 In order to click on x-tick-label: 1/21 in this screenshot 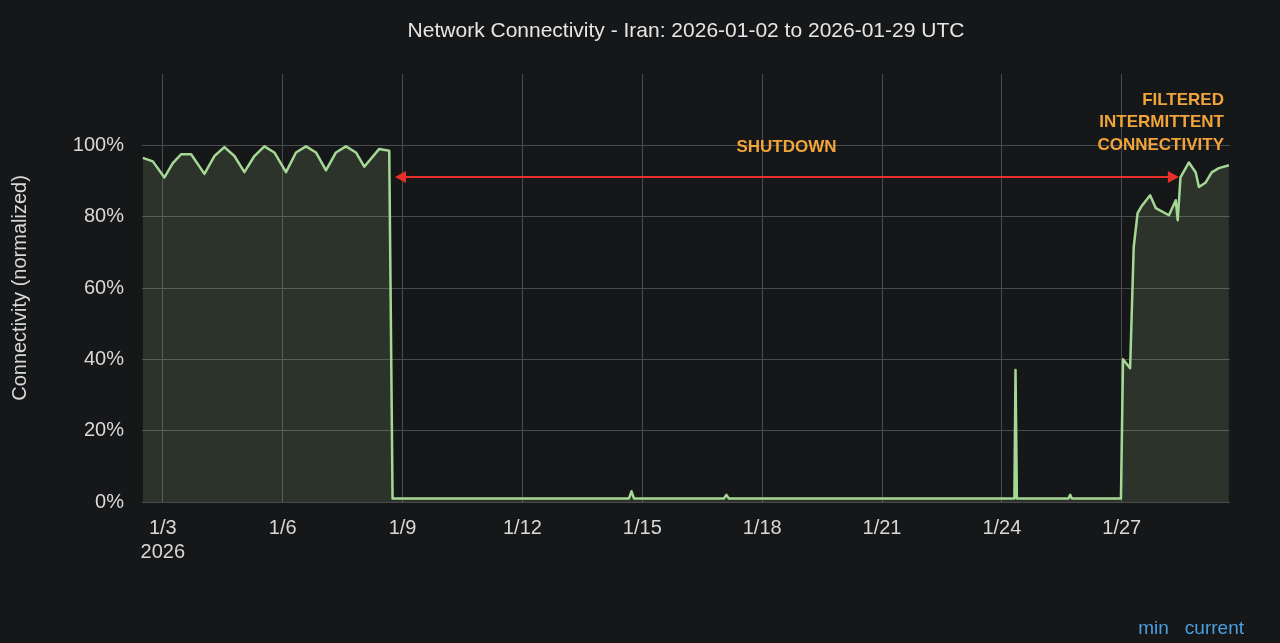, I will do `click(882, 526)`.